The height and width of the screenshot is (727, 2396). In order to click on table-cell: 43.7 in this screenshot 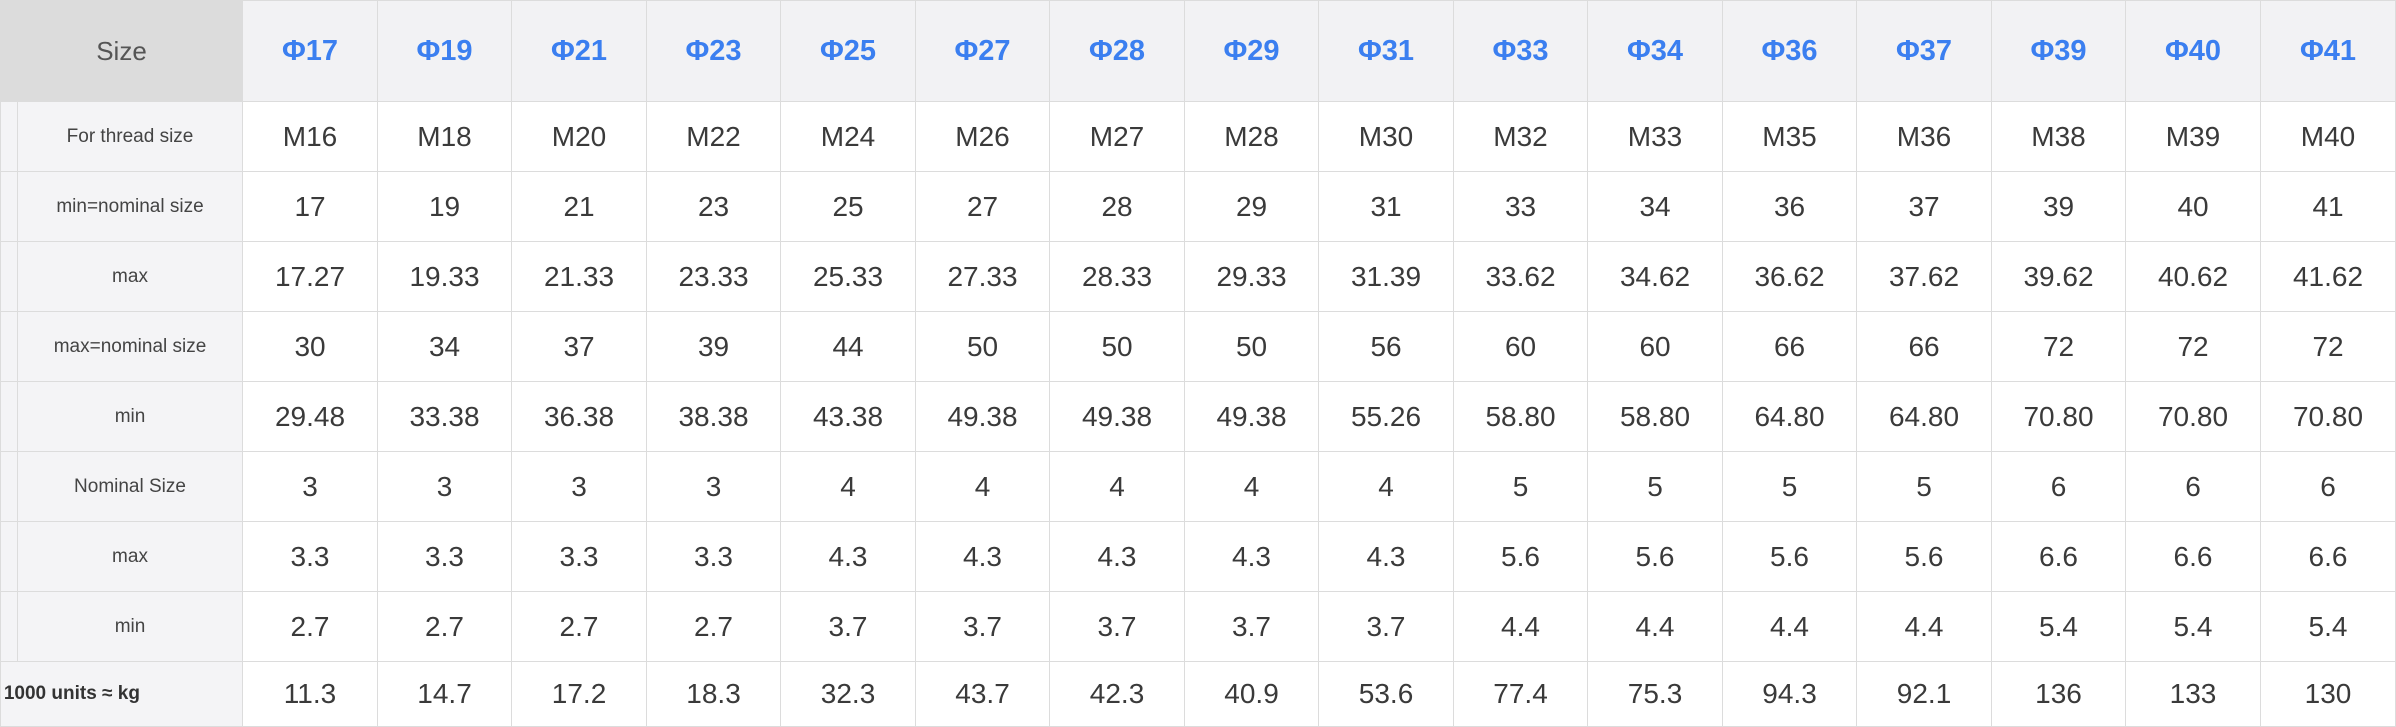, I will do `click(983, 694)`.